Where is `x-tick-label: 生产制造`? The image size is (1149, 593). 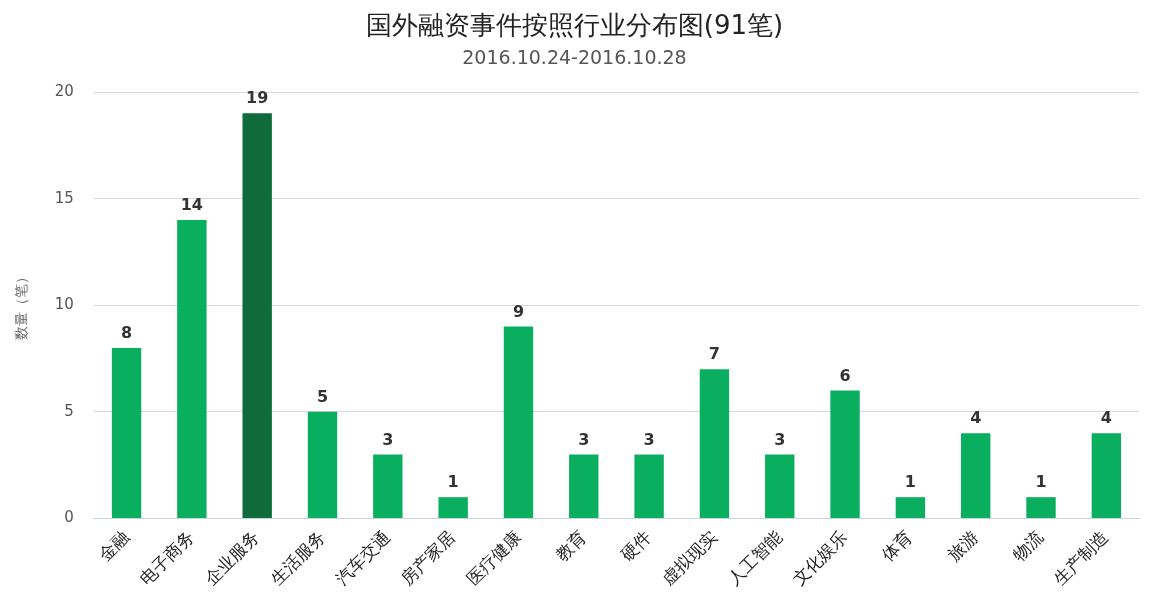
x-tick-label: 生产制造 is located at coordinates (1081, 557).